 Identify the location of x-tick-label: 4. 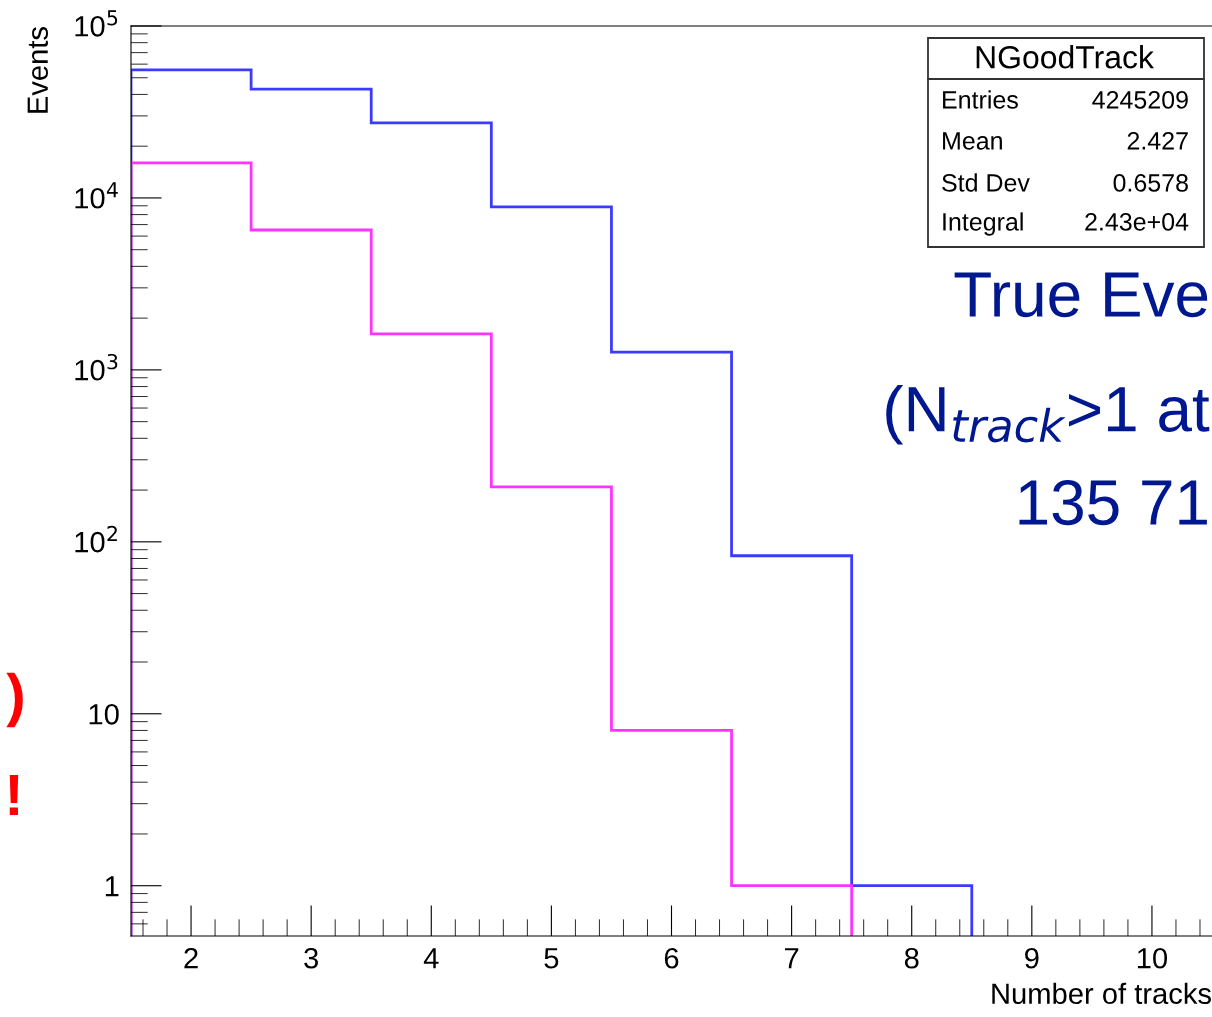
(431, 958).